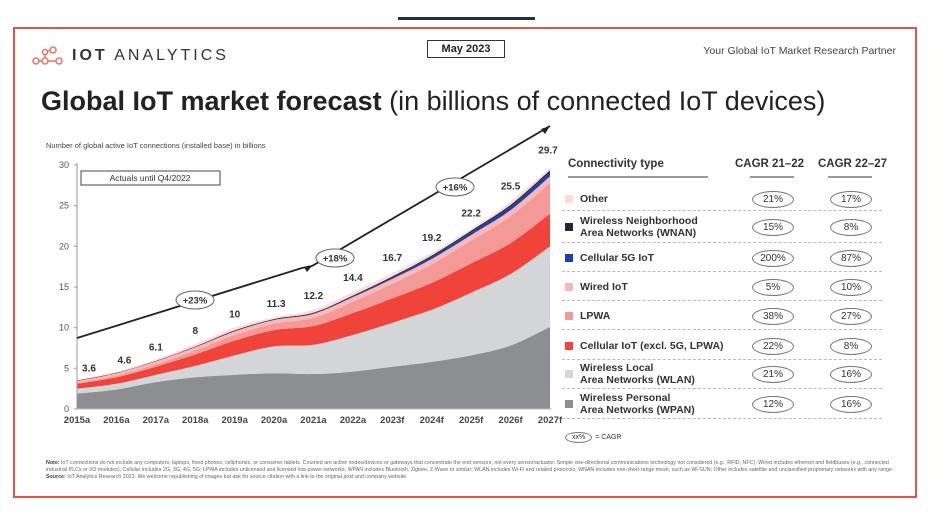  I want to click on cagr-cagr1-pill: 15%, so click(773, 227).